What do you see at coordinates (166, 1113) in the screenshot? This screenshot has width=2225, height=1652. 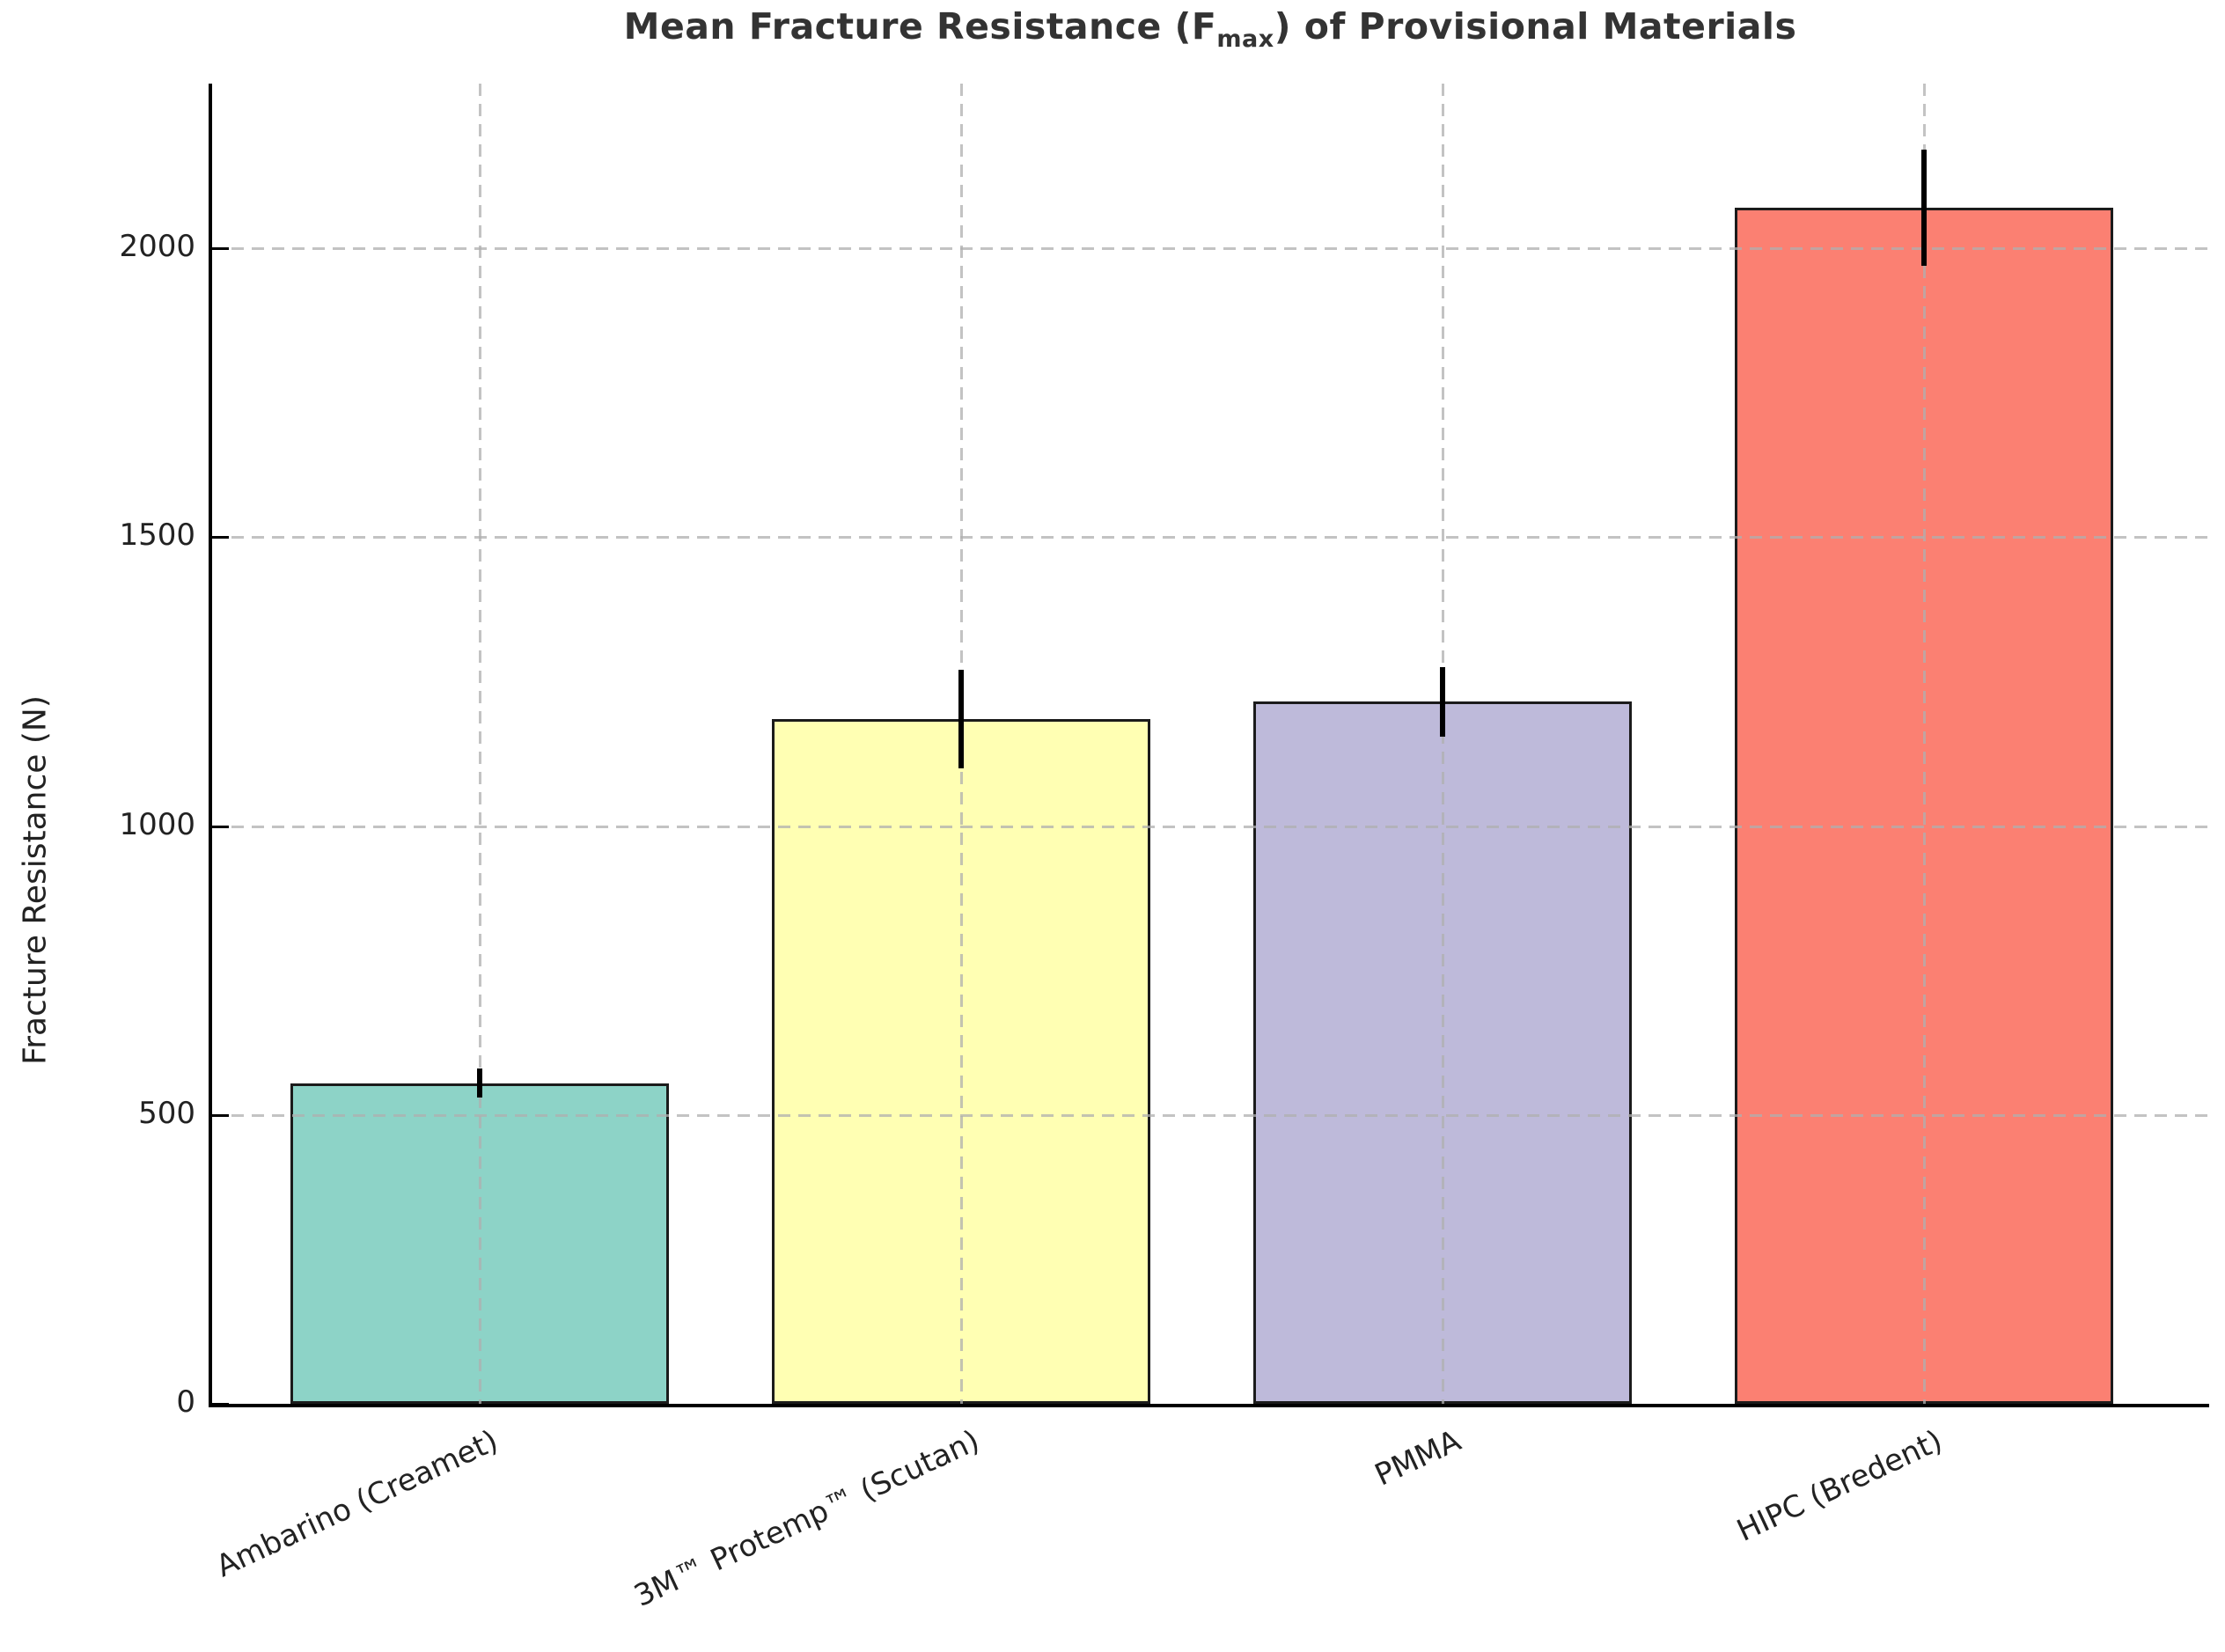 I see `y-tick-label-500: 500` at bounding box center [166, 1113].